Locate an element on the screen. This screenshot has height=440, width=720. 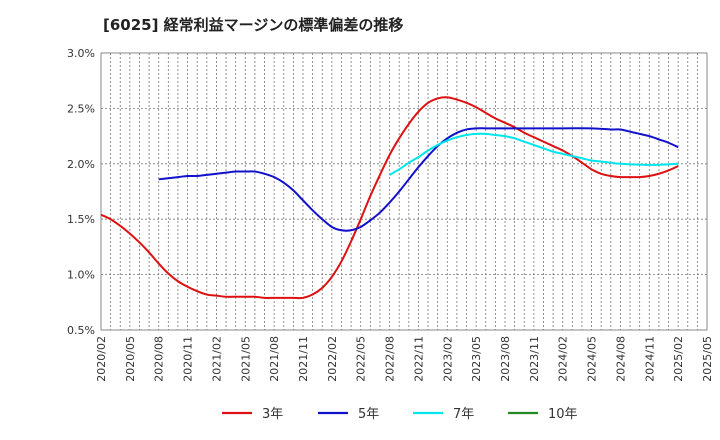
chart-title: [6025] 経常利益マージンの標準偏差の推移 is located at coordinates (253, 25).